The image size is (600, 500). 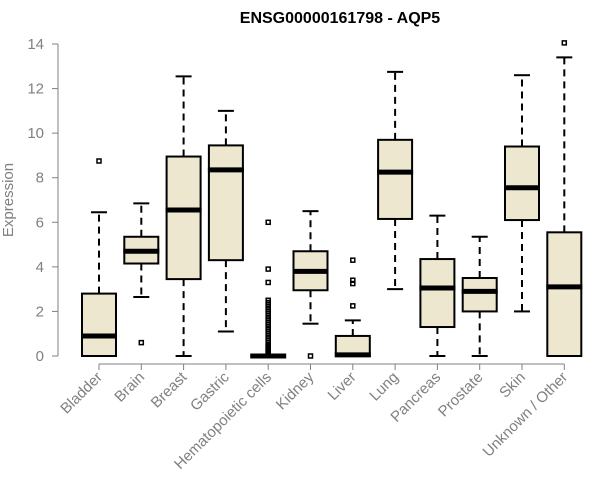 What do you see at coordinates (461, 395) in the screenshot?
I see `x-tick-label: Prostate` at bounding box center [461, 395].